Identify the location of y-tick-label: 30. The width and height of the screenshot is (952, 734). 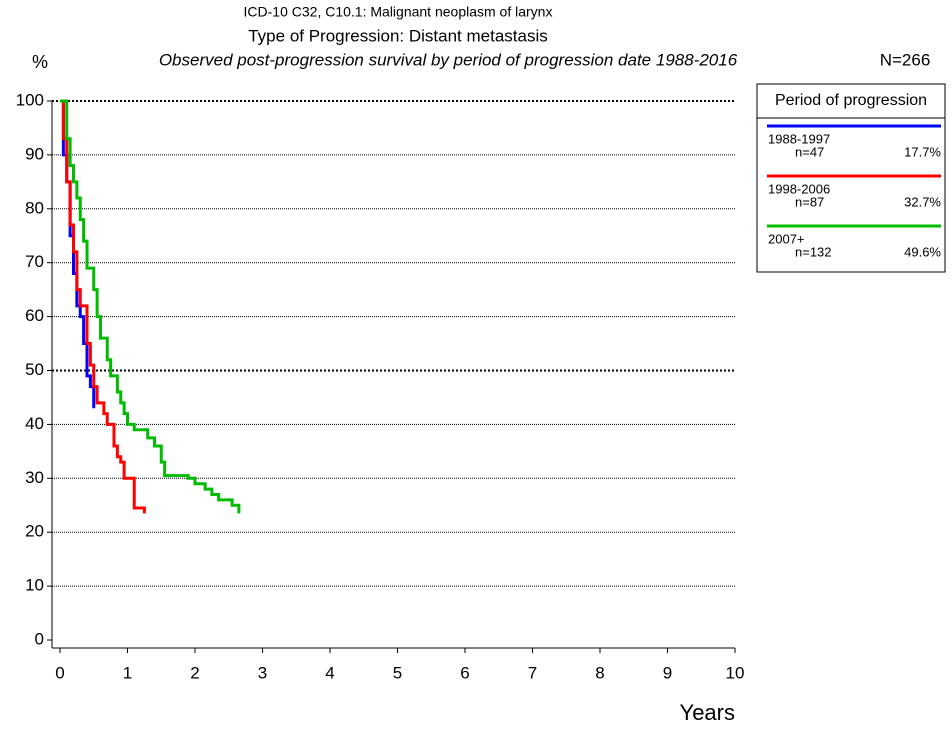
(34, 477).